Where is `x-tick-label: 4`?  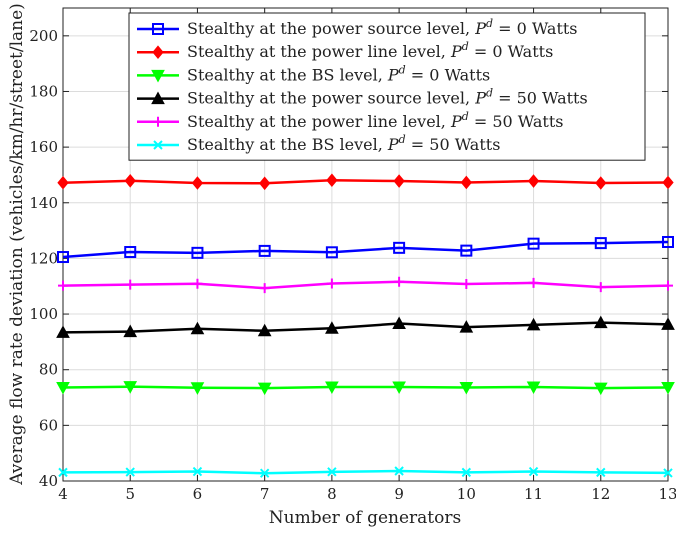 x-tick-label: 4 is located at coordinates (63, 494).